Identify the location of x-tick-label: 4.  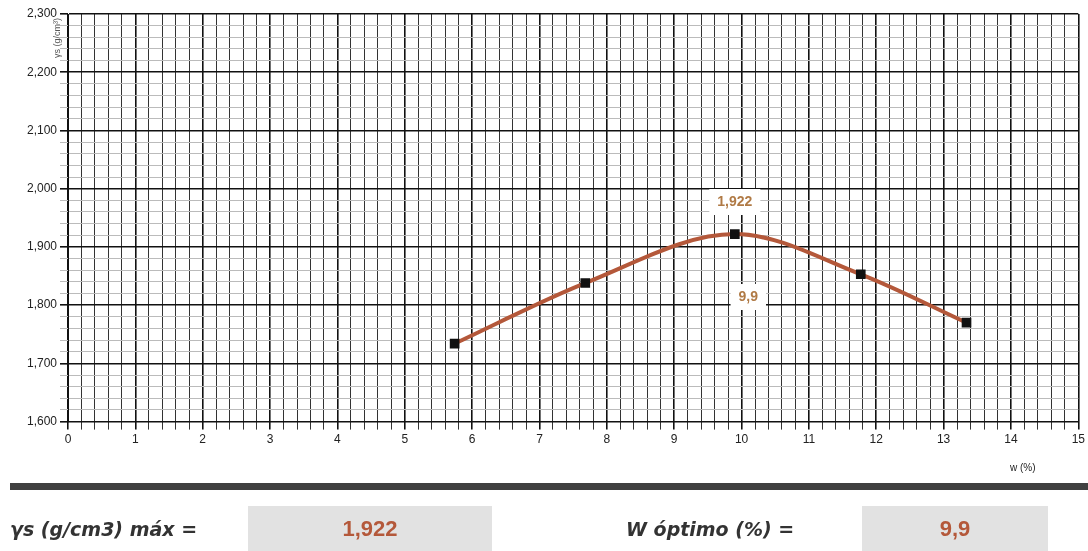
(338, 439).